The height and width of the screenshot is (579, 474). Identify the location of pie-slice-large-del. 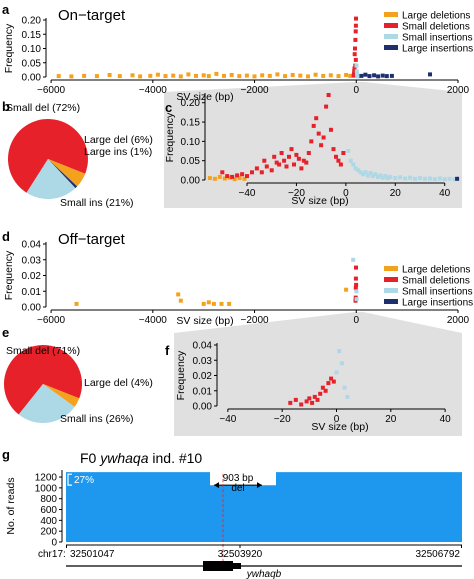
(67, 173).